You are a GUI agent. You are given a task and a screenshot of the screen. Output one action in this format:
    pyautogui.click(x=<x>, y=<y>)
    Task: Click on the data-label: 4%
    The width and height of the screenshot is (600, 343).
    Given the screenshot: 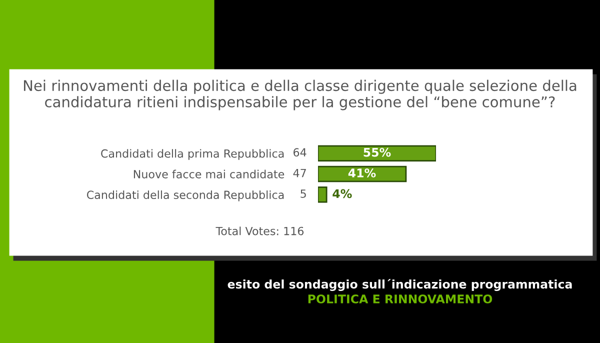 What is the action you would take?
    pyautogui.click(x=342, y=193)
    